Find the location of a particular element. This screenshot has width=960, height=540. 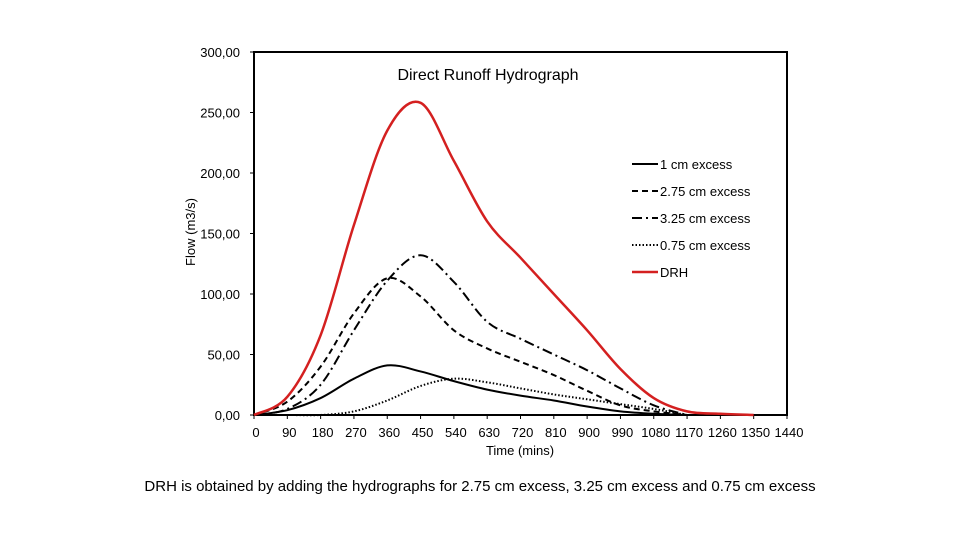

x-tick-label: 0 is located at coordinates (255, 432).